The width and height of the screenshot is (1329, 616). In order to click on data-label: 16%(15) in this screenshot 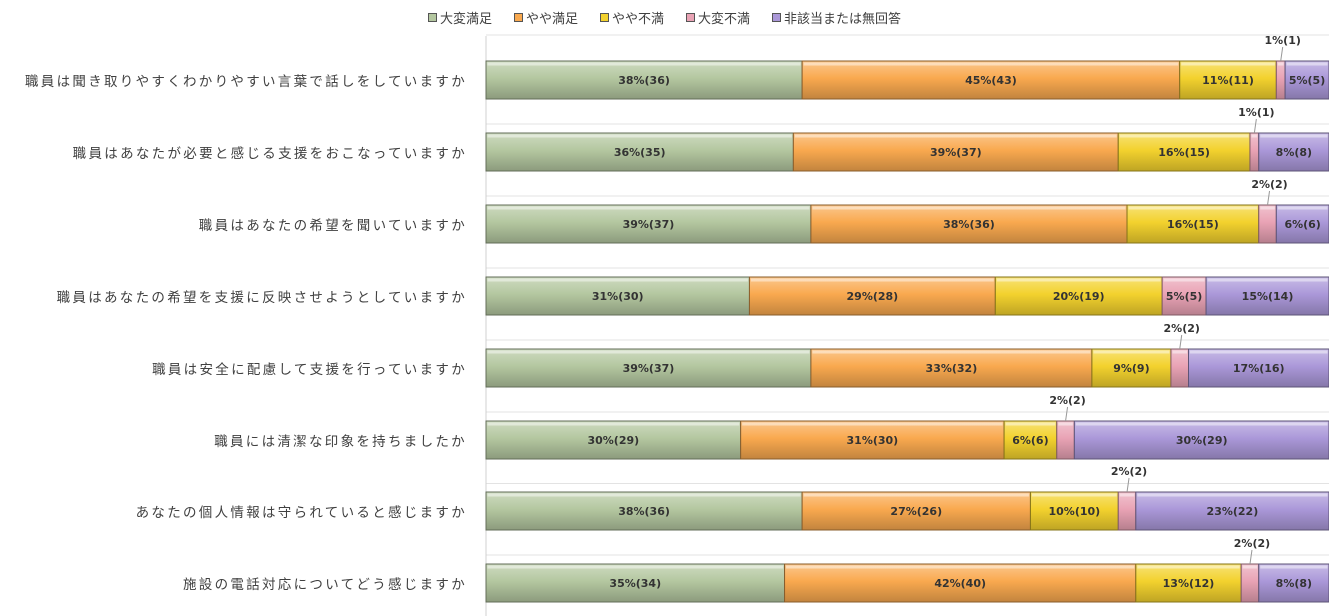, I will do `click(1193, 224)`.